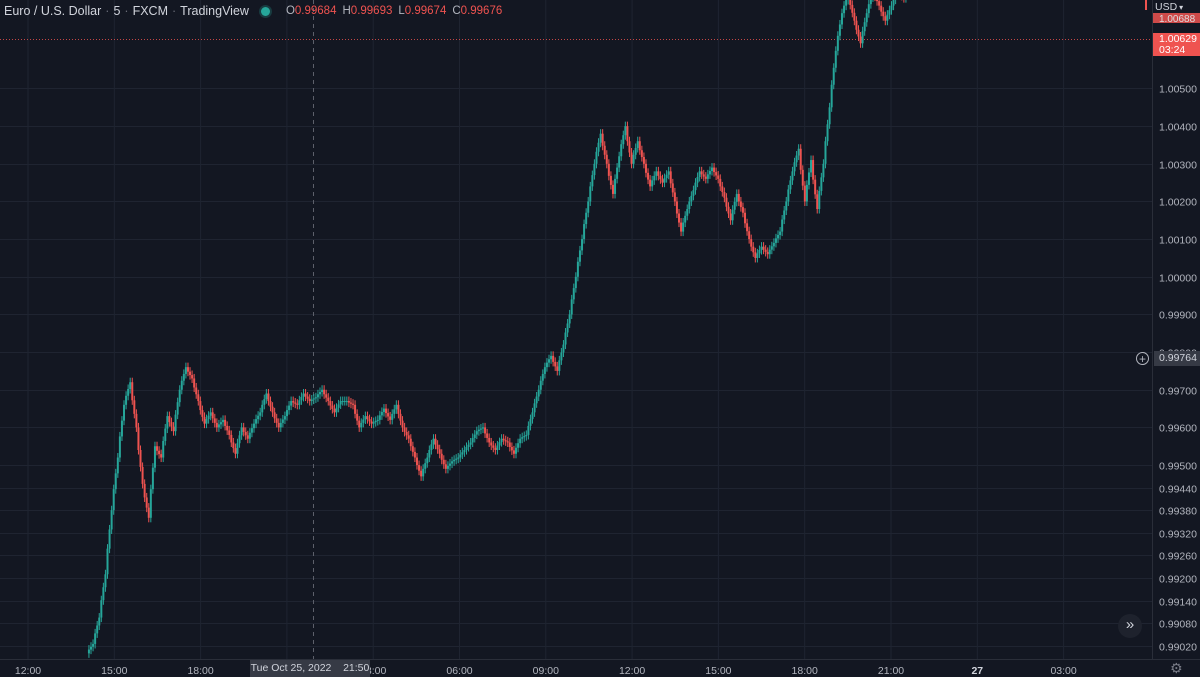 The width and height of the screenshot is (1200, 677). What do you see at coordinates (1166, 7) in the screenshot?
I see `currency-label: USD` at bounding box center [1166, 7].